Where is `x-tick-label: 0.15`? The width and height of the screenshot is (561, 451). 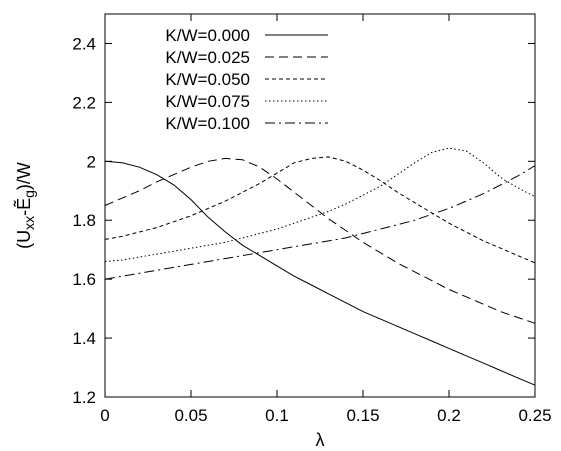 x-tick-label: 0.15 is located at coordinates (362, 415).